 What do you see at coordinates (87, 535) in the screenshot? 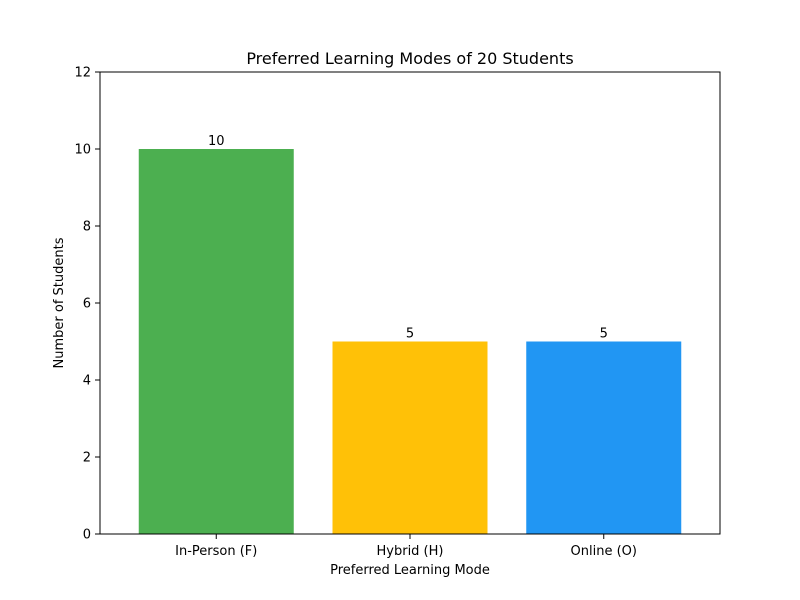
I see `y-tick-label: 0` at bounding box center [87, 535].